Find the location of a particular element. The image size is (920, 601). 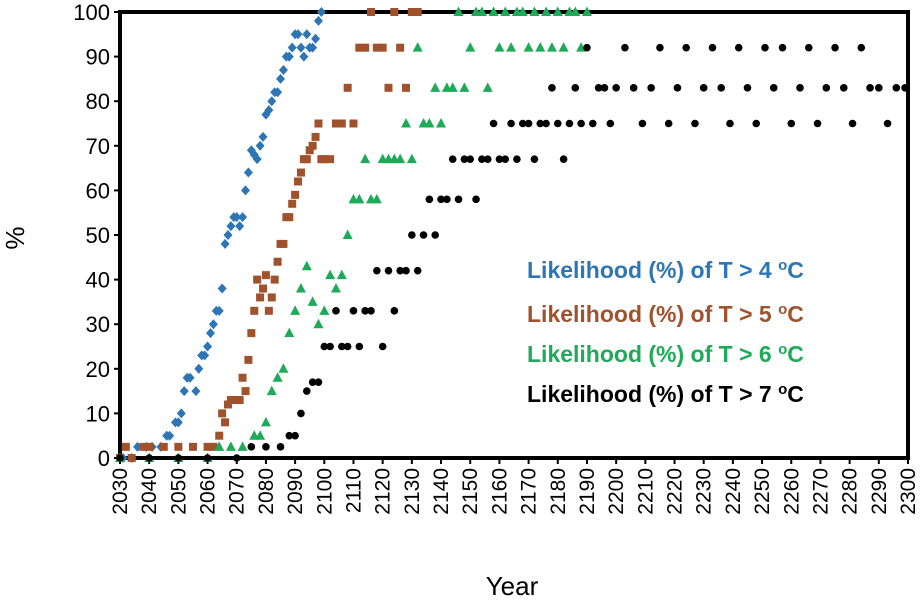

y-tick-label: 0 is located at coordinates (104, 458).